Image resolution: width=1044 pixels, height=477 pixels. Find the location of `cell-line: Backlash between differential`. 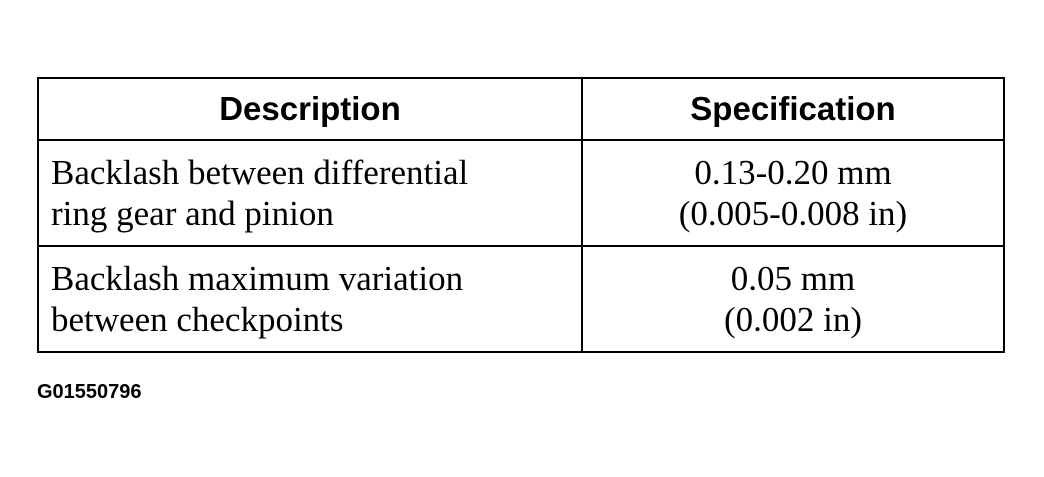

cell-line: Backlash between differential is located at coordinates (260, 172).